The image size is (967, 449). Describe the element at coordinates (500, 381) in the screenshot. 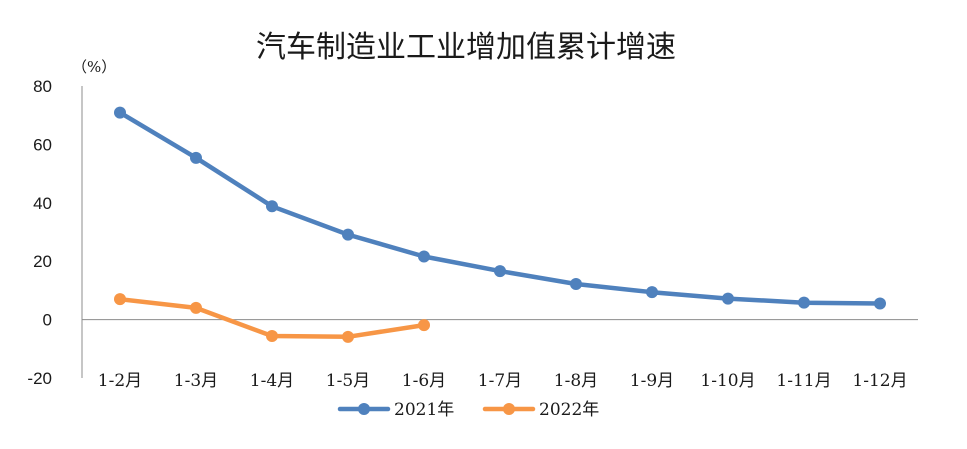

I see `x-tick-label: 1-7月` at that location.